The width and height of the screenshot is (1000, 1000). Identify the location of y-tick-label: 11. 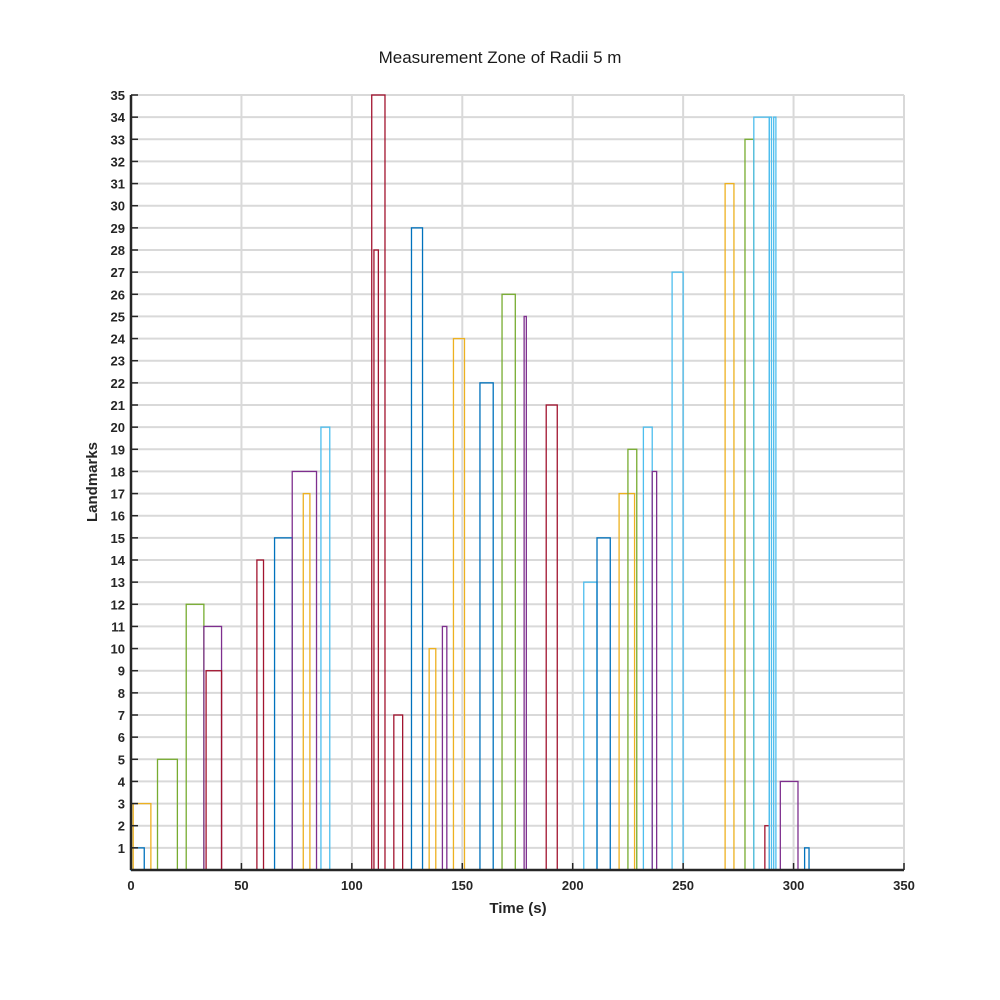
(118, 626).